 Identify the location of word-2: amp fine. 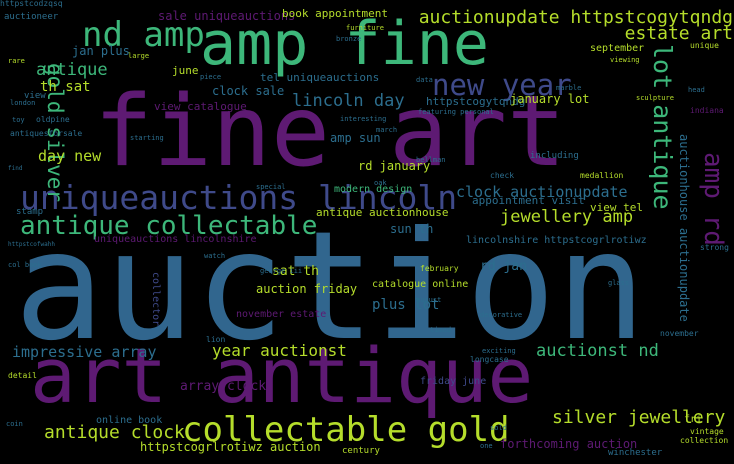
(344, 44).